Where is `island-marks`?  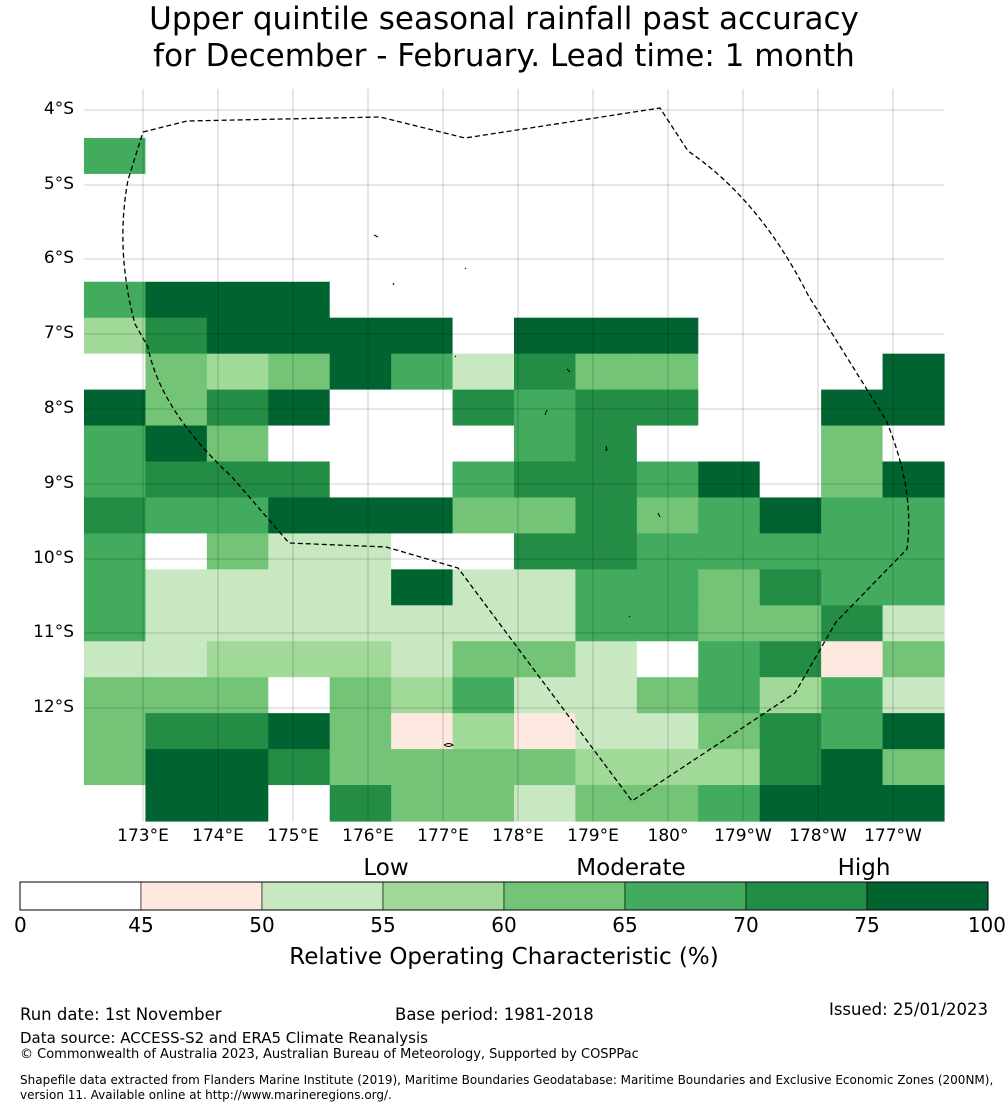 island-marks is located at coordinates (517, 490).